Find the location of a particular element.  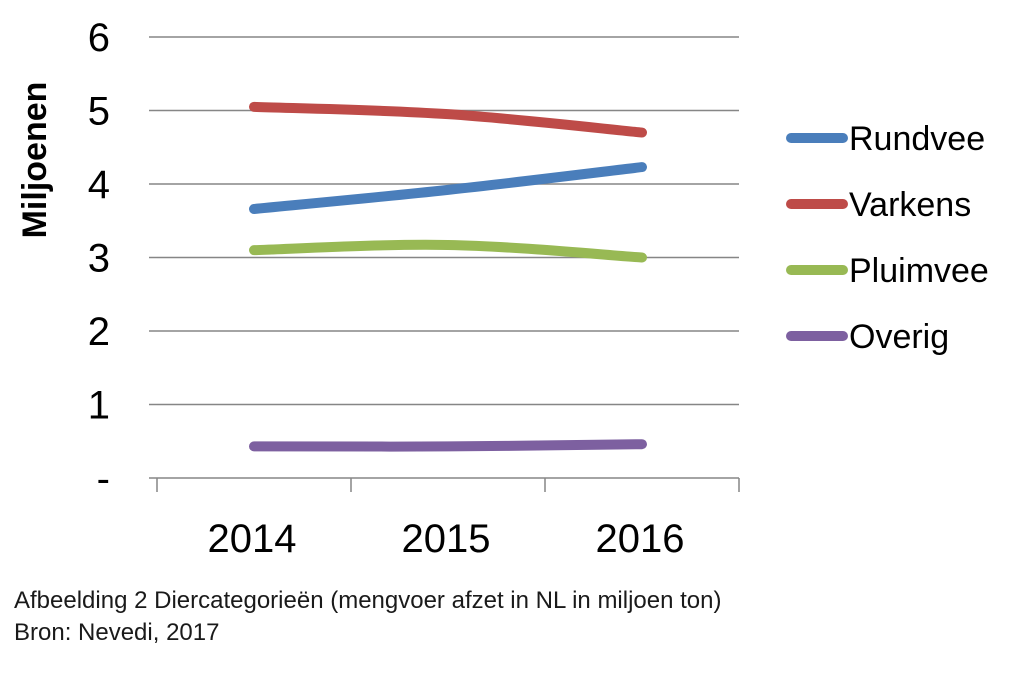

x-tick-label-2015: 2015 is located at coordinates (446, 539).